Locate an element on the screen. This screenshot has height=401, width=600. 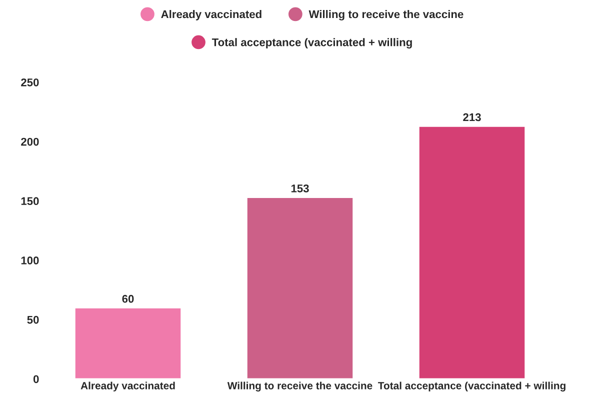
y-tick-label: 150 is located at coordinates (30, 201).